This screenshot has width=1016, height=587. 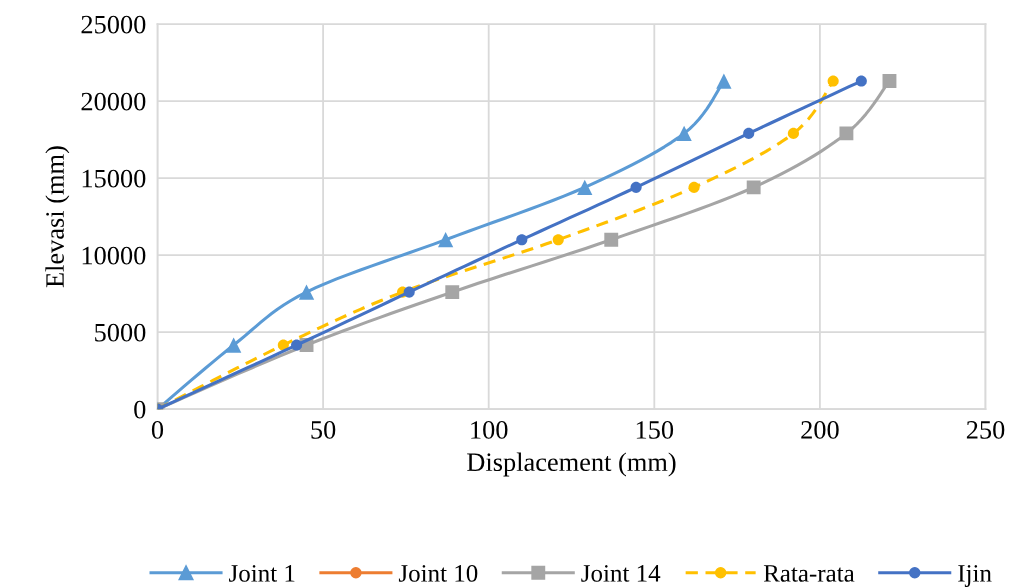 What do you see at coordinates (820, 430) in the screenshot?
I see `x-tick-label: 200` at bounding box center [820, 430].